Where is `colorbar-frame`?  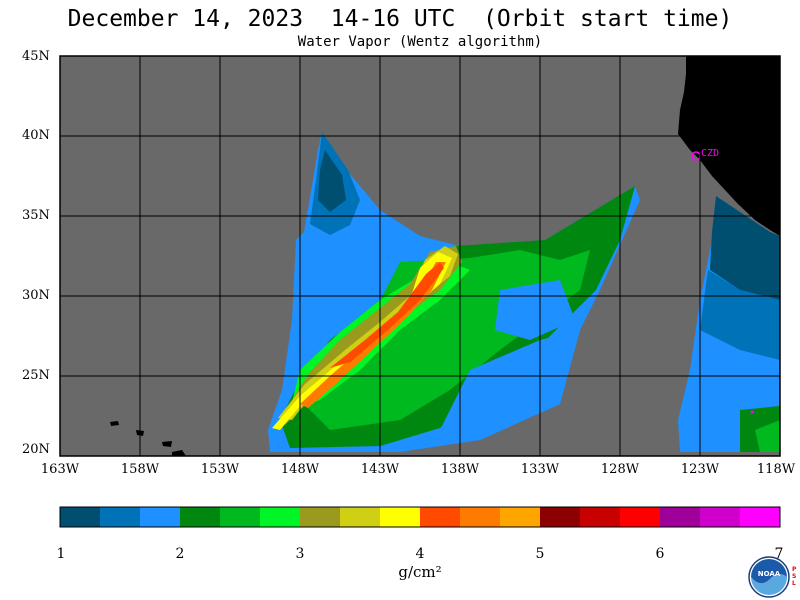
colorbar-frame is located at coordinates (420, 517).